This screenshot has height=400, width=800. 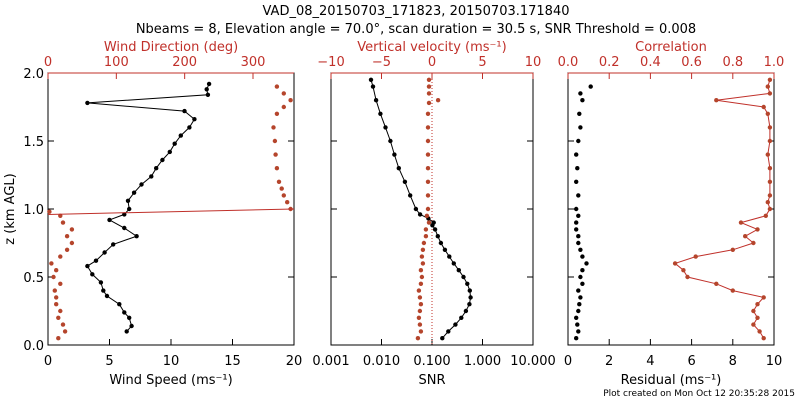 I want to click on title-line-1: VAD_08_20150703_171823, 20150703.171840, so click(x=416, y=11).